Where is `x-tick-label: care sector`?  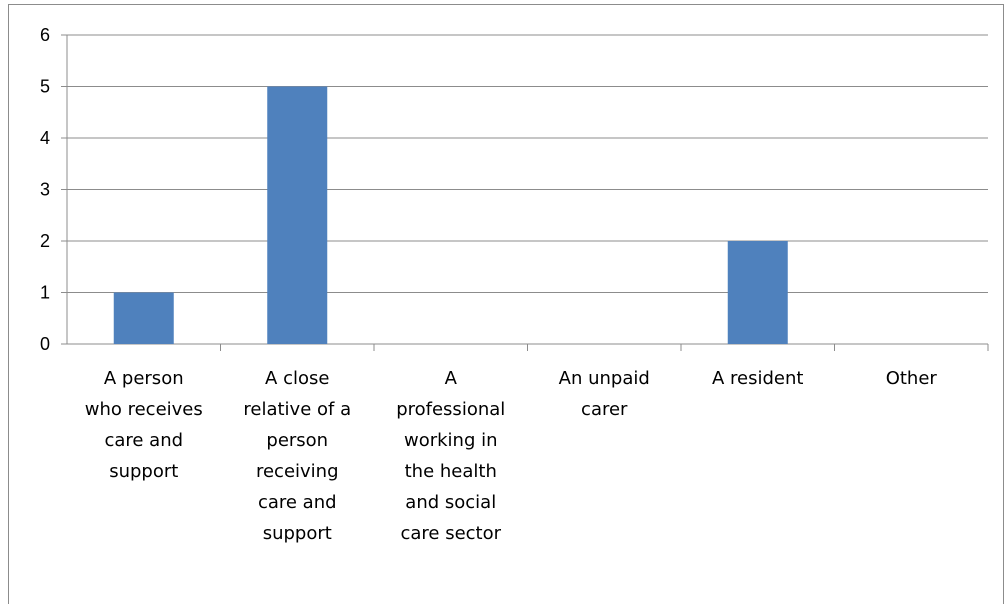 x-tick-label: care sector is located at coordinates (450, 533).